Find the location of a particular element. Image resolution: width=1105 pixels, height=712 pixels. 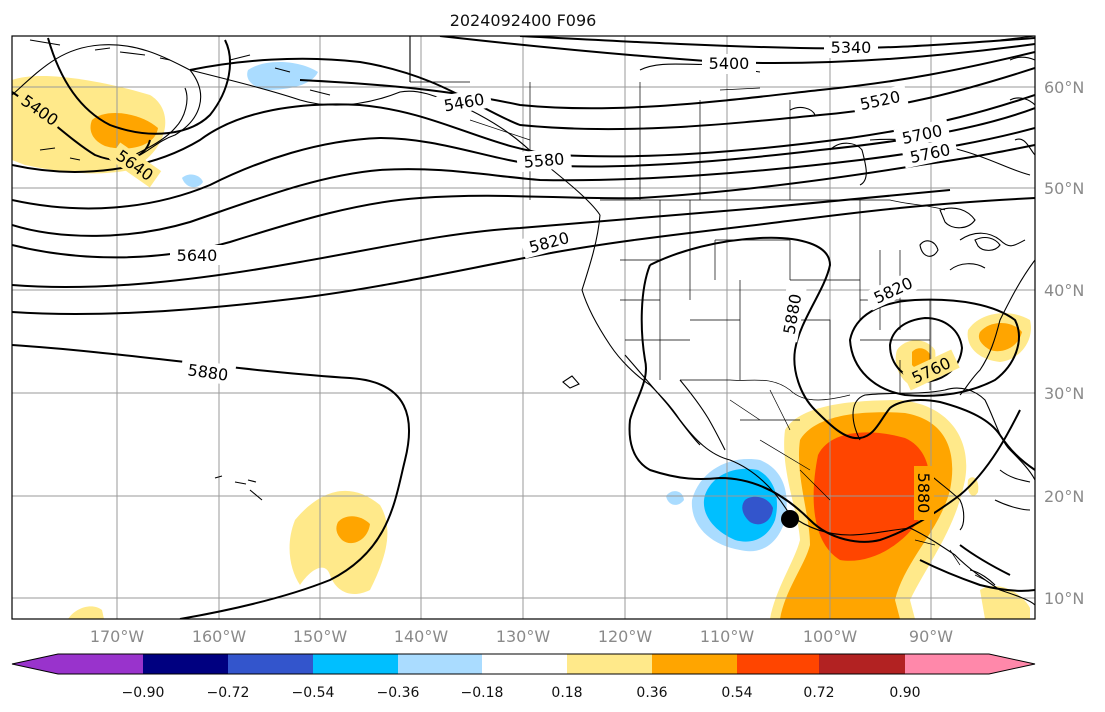

contour-5880-caribbean is located at coordinates (977, 568).